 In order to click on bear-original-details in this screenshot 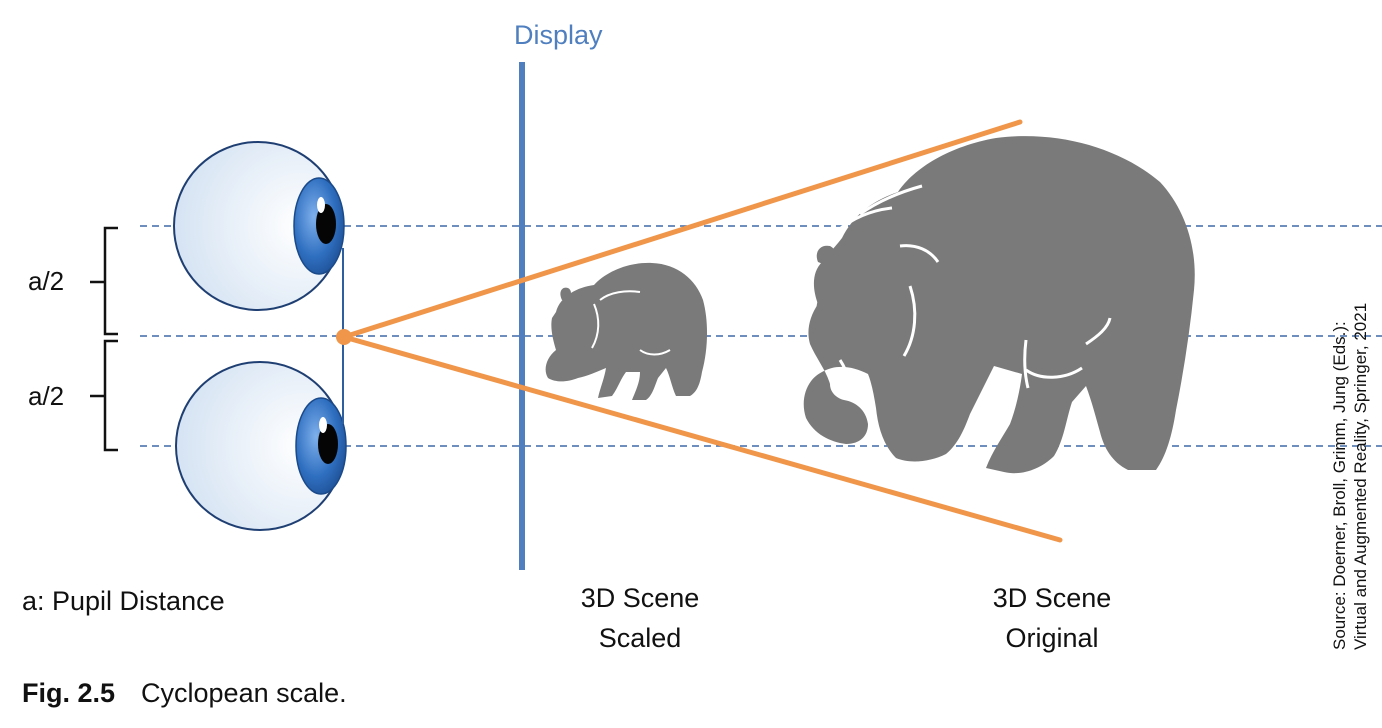, I will do `click(973, 292)`.